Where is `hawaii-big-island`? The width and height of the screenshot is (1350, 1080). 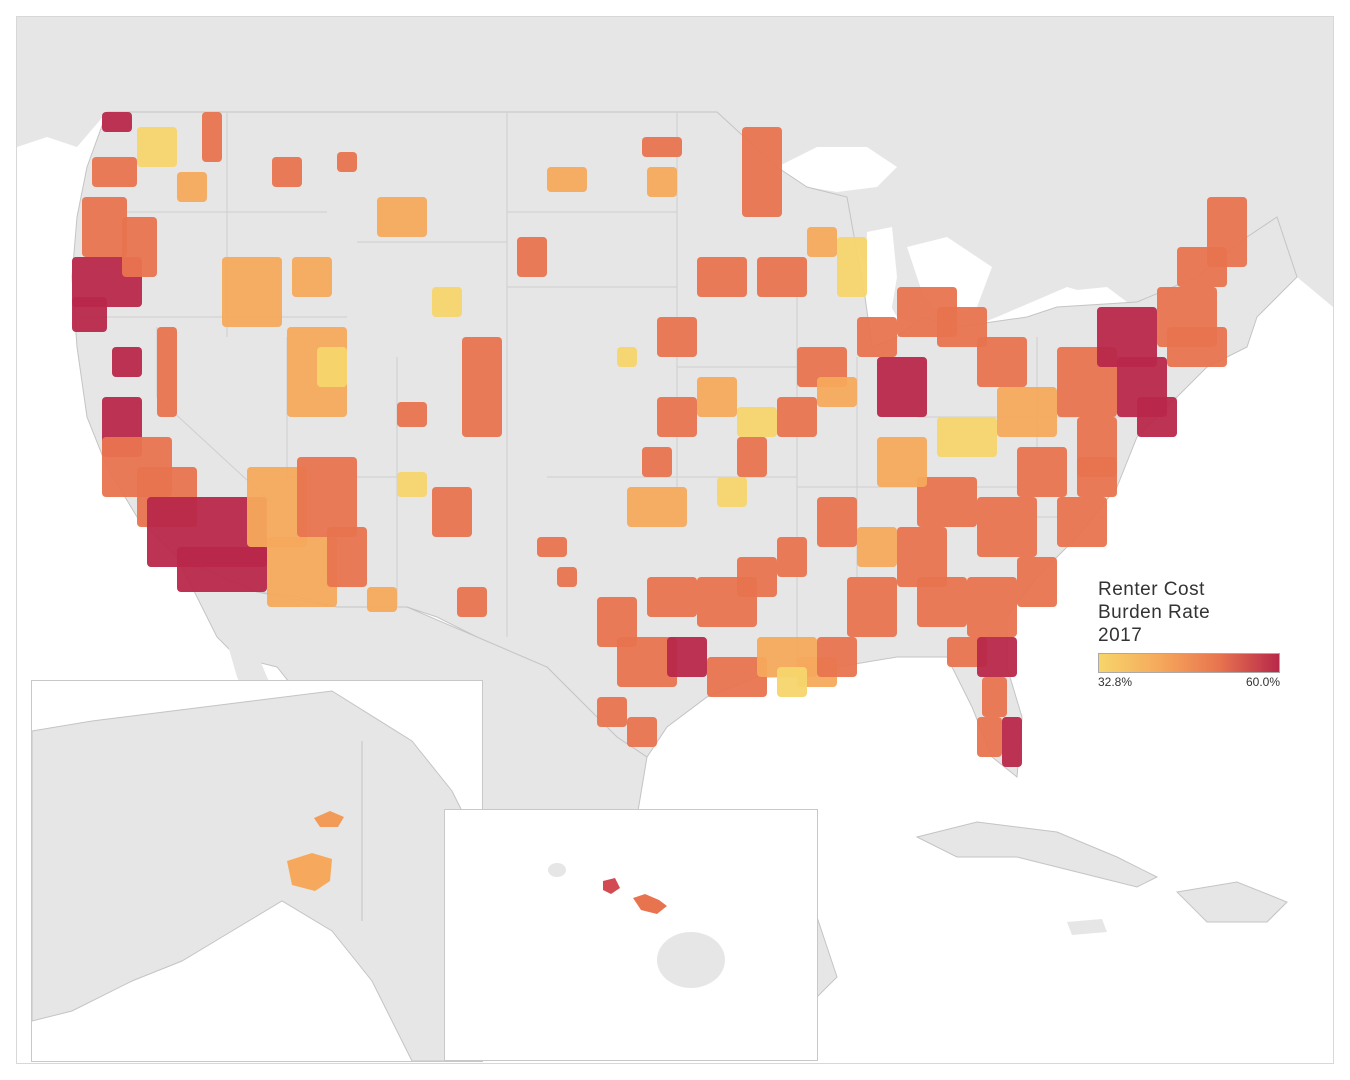 hawaii-big-island is located at coordinates (691, 960).